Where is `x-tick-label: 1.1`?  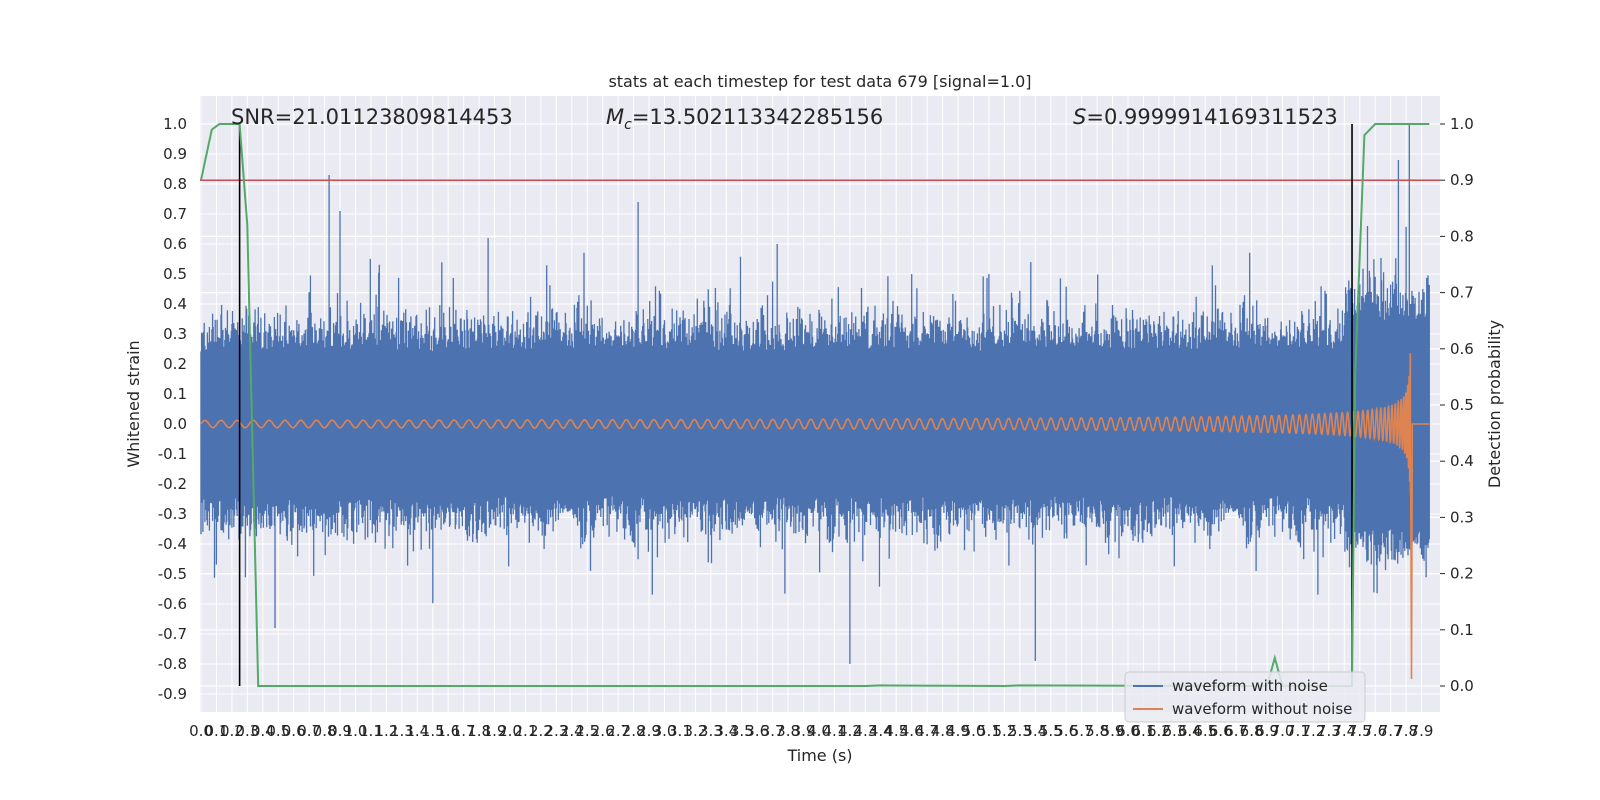 x-tick-label: 1.1 is located at coordinates (371, 731).